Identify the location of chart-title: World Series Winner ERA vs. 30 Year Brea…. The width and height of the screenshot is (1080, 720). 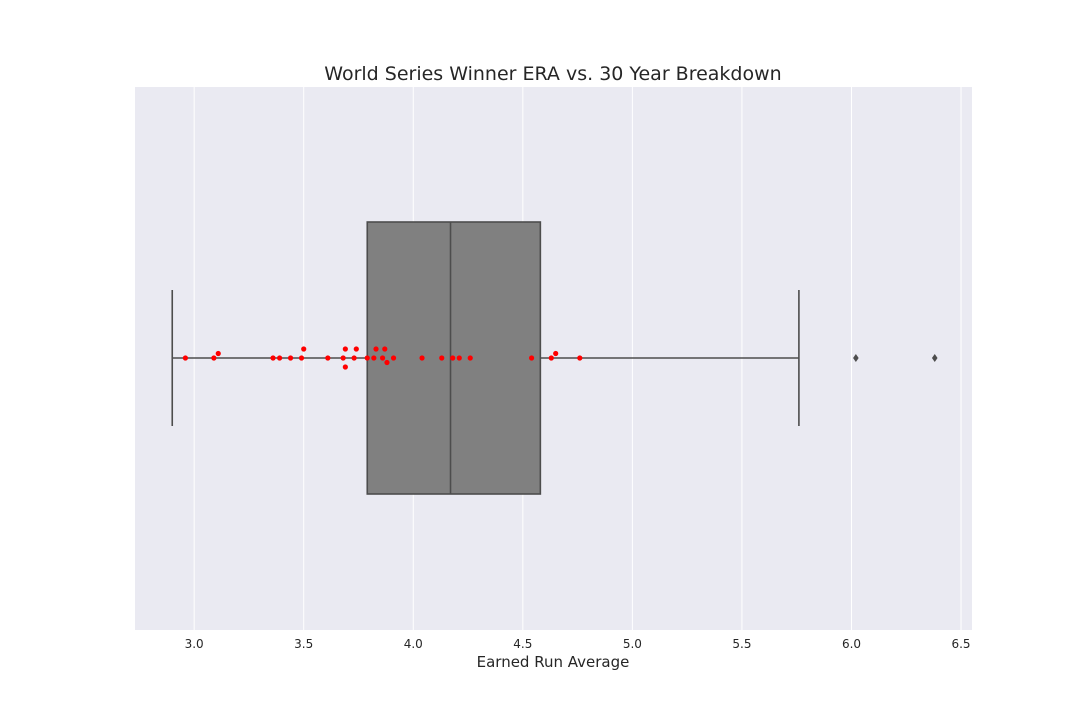
(552, 74).